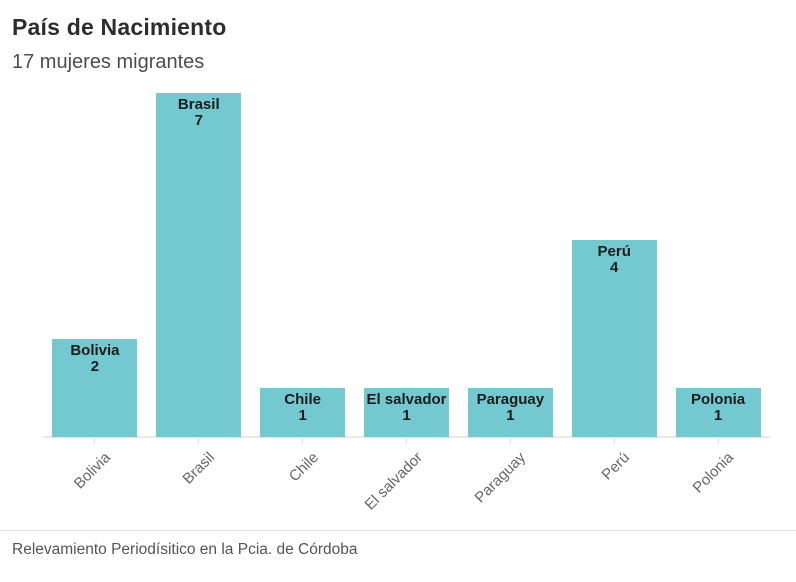 The height and width of the screenshot is (582, 796). I want to click on bar-inner-label: Brasil 7, so click(198, 111).